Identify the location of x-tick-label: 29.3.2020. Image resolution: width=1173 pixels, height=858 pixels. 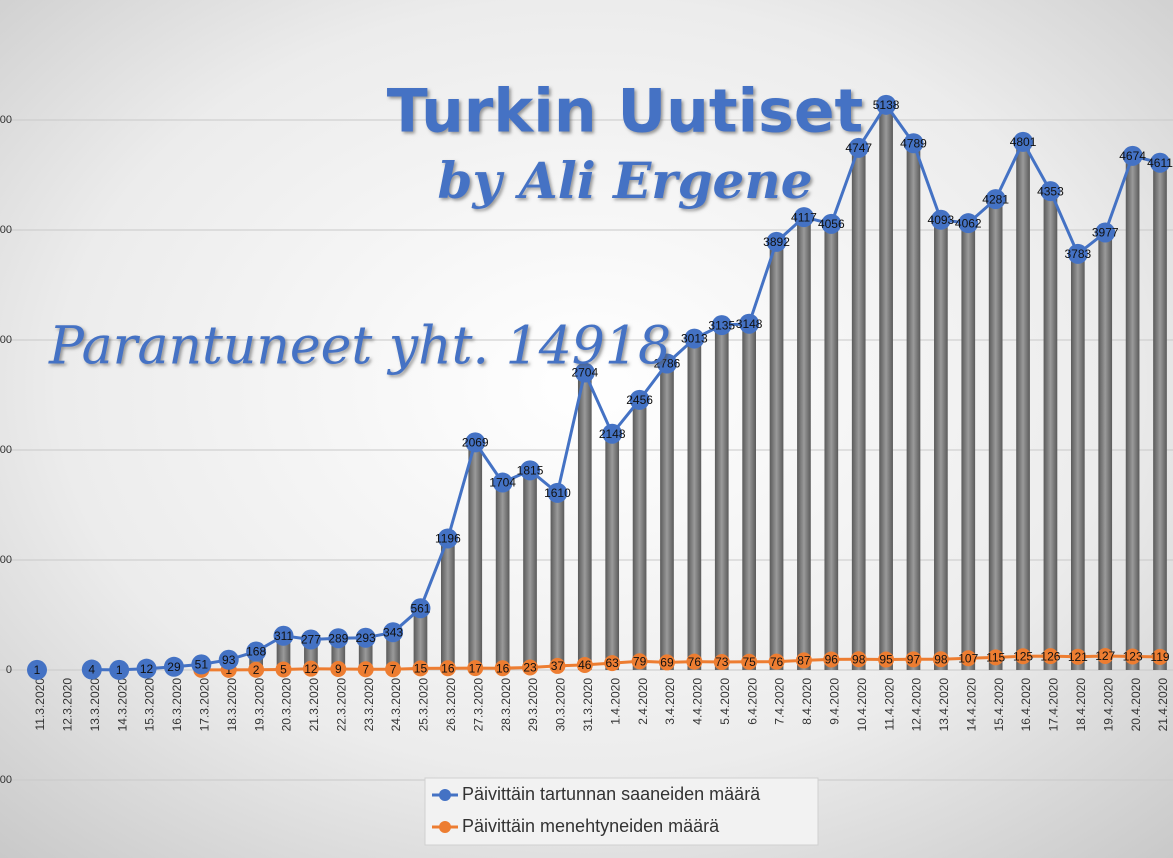
(533, 705).